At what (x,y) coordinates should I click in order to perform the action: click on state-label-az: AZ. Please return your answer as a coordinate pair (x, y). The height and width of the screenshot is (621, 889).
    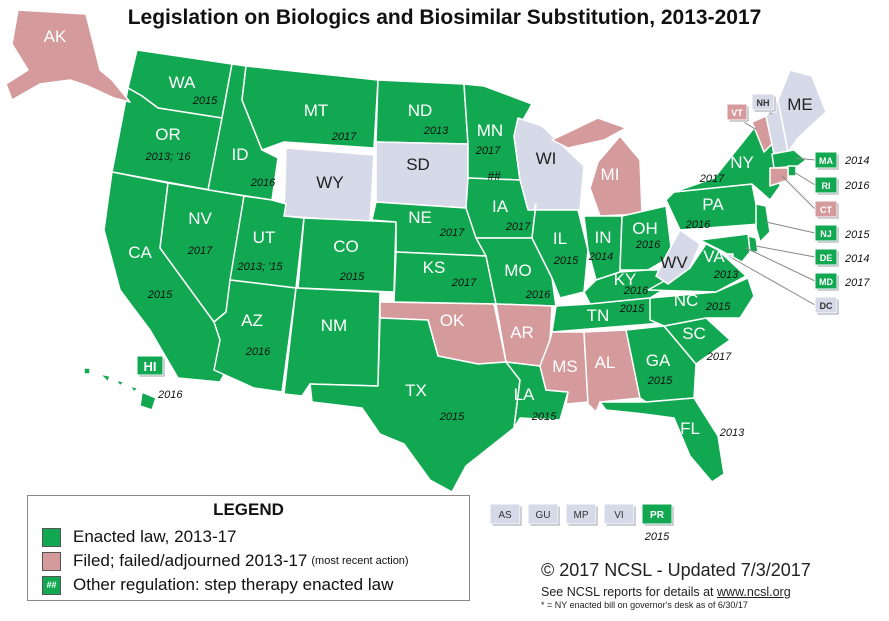
    Looking at the image, I should click on (252, 320).